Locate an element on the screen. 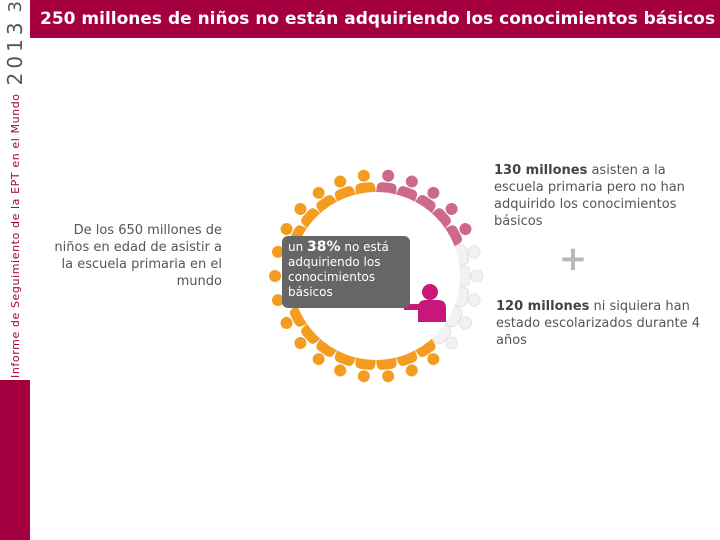 This screenshot has width=720, height=540. sidebar-band is located at coordinates (15, 460).